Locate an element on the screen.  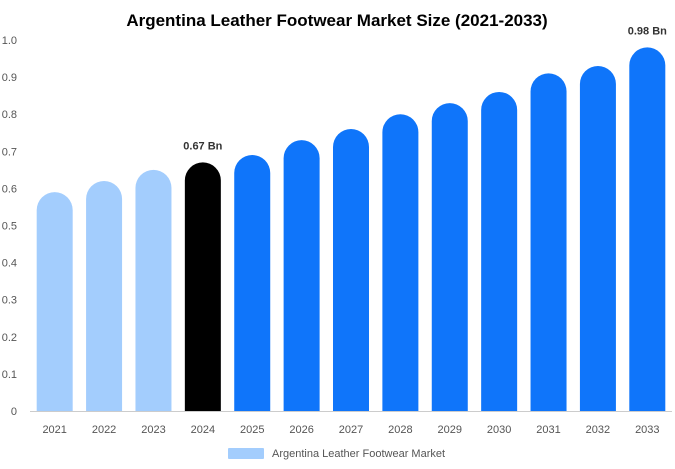
x-tick-label: 2029 is located at coordinates (450, 430).